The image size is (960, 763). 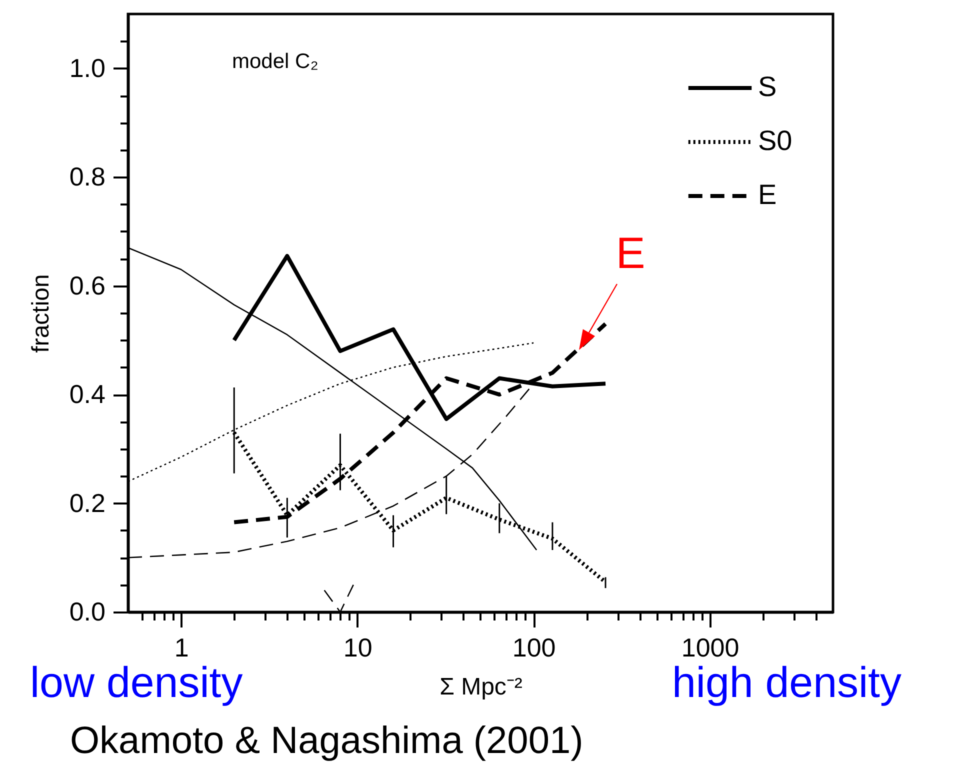 What do you see at coordinates (87, 177) in the screenshot?
I see `y-tick-label: 0.8` at bounding box center [87, 177].